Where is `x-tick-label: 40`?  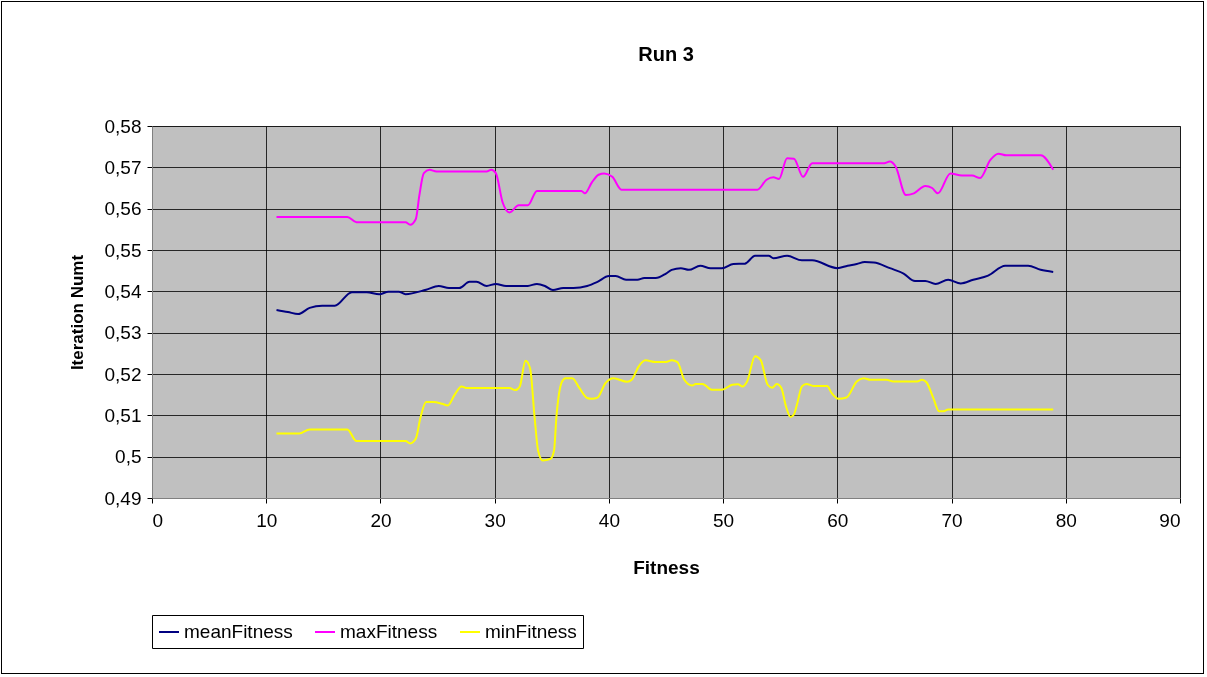
x-tick-label: 40 is located at coordinates (609, 520).